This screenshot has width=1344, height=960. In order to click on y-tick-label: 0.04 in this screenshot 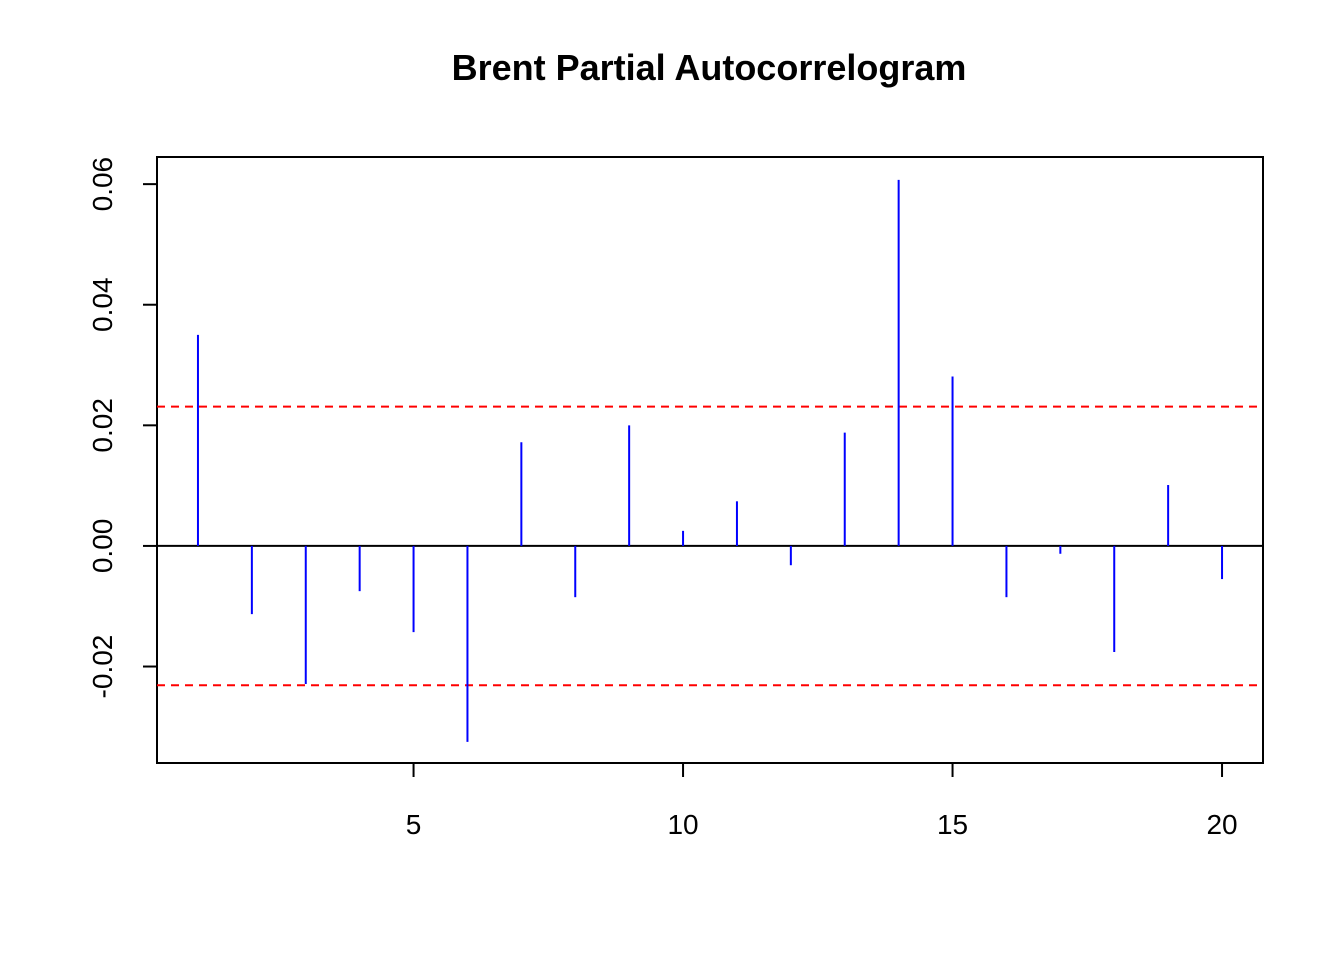, I will do `click(102, 304)`.